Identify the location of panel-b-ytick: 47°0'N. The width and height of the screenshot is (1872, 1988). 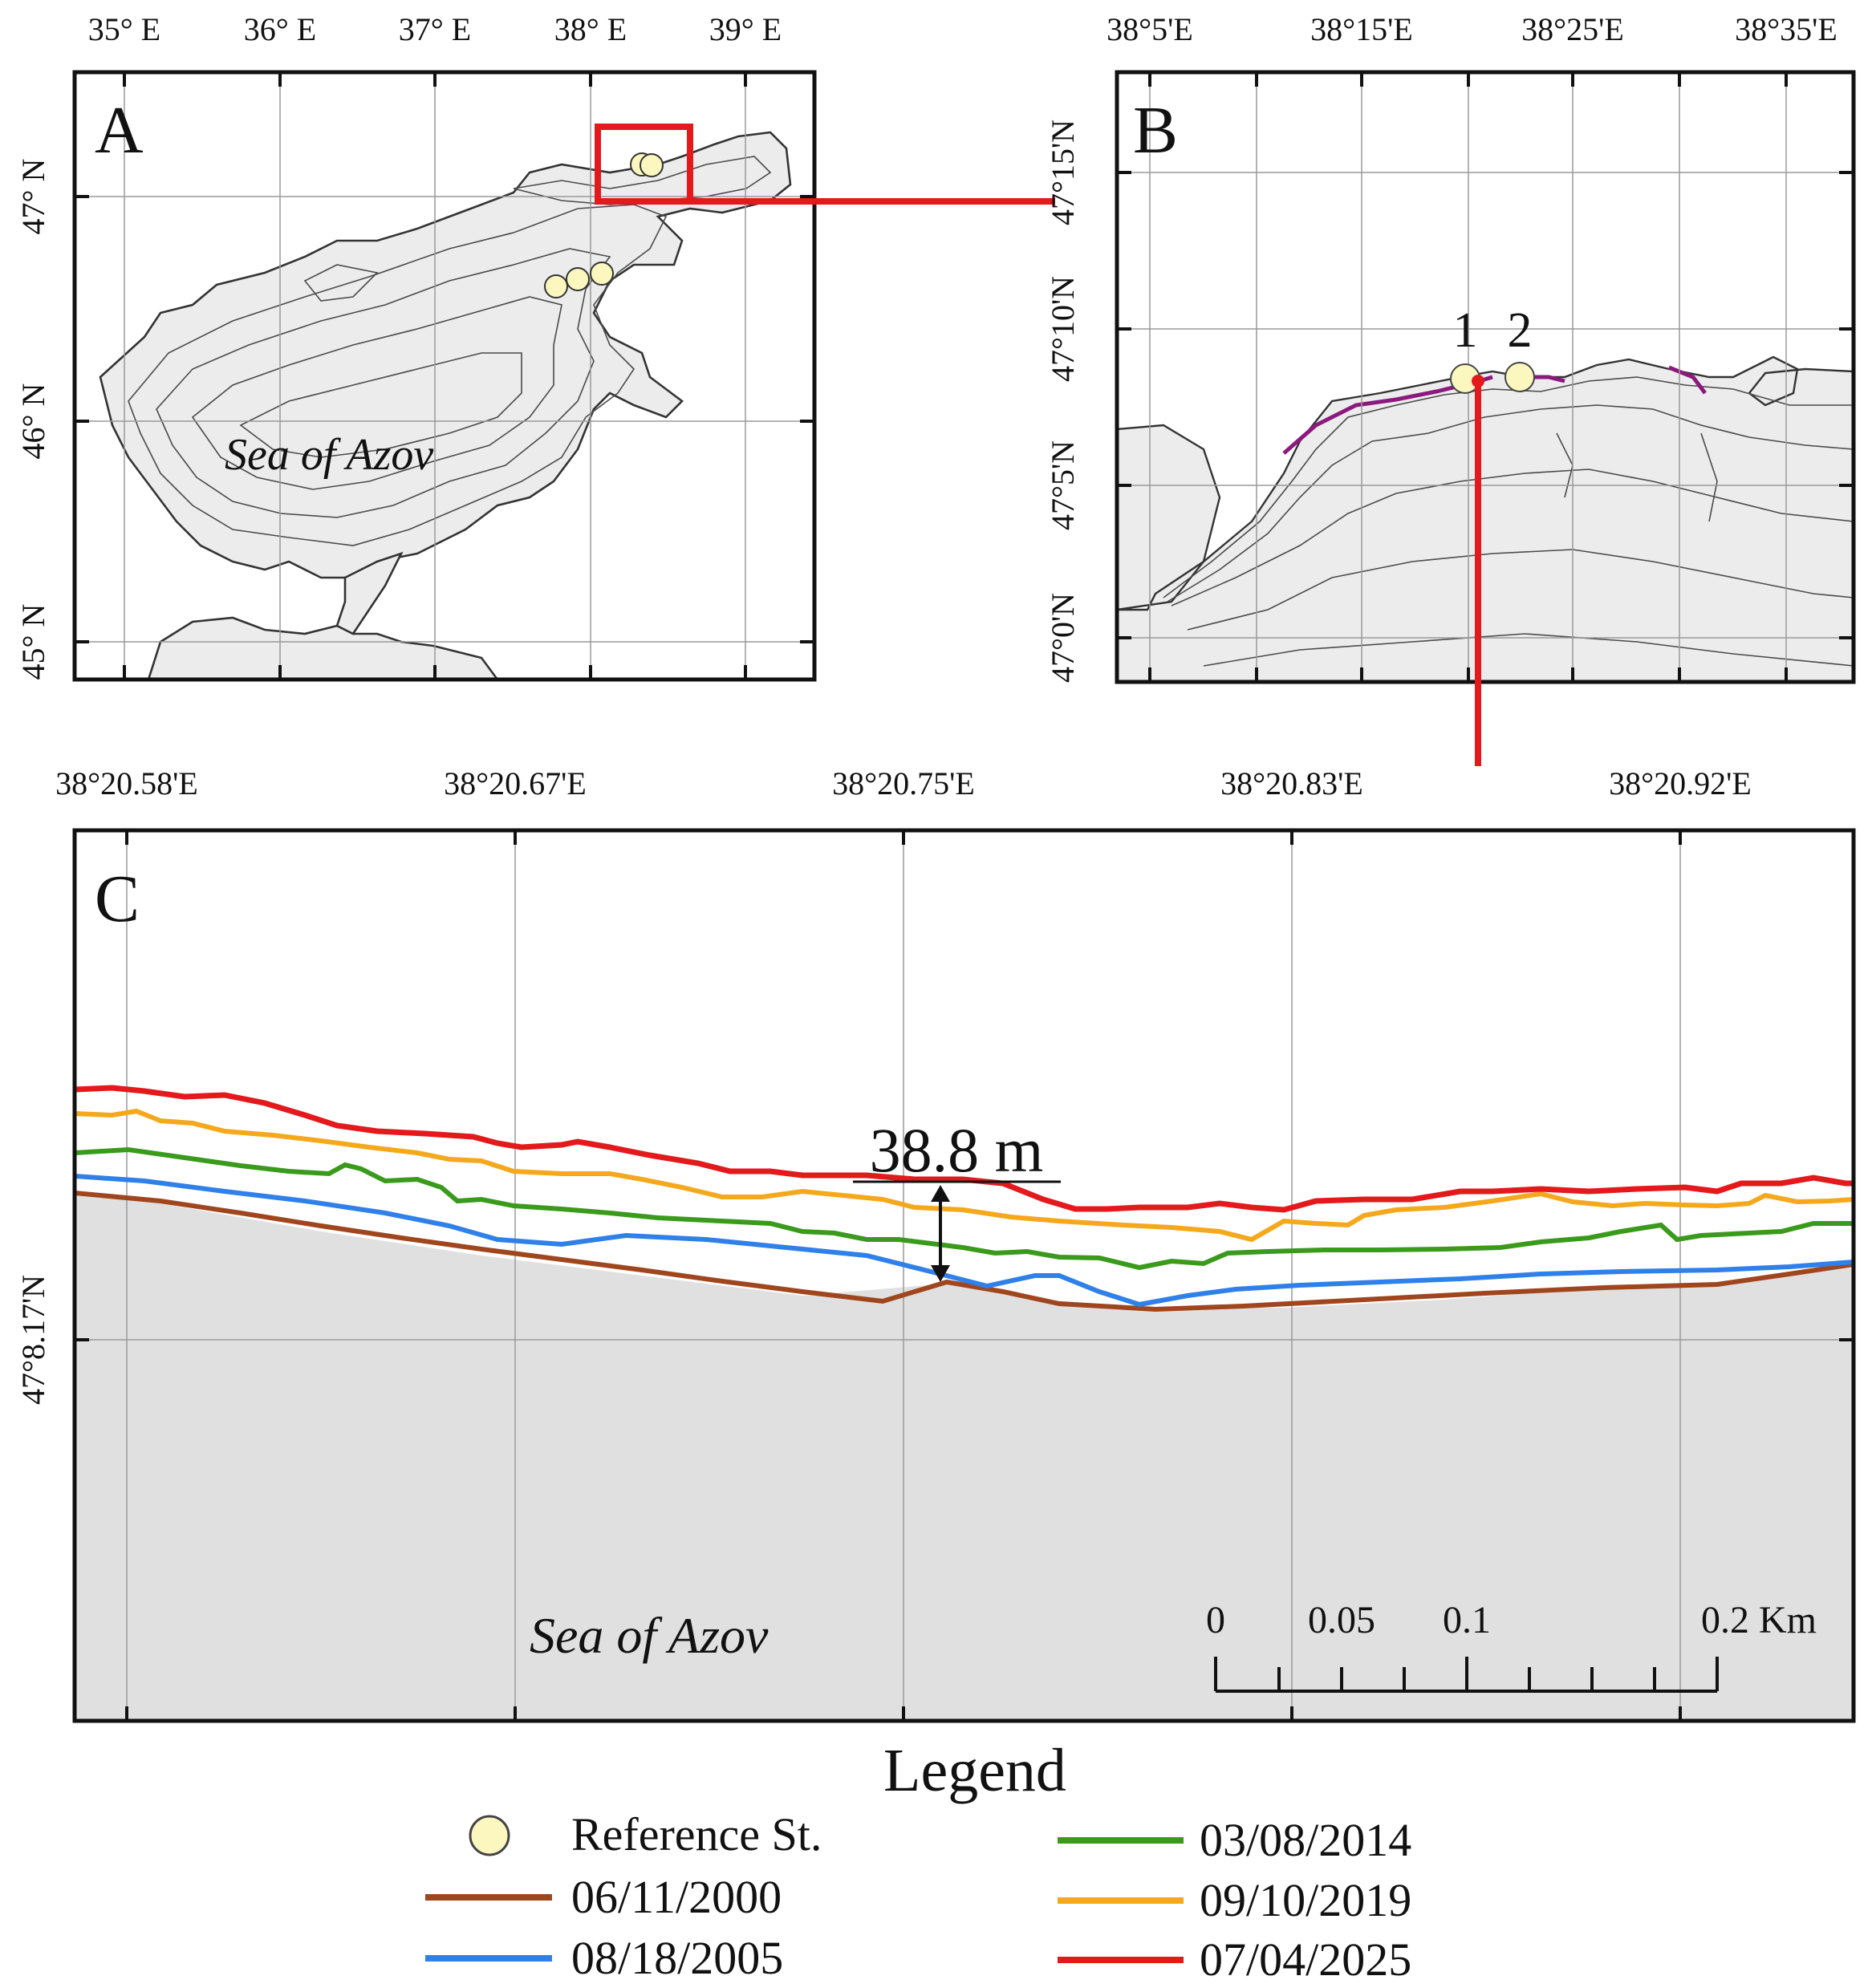
(1063, 638).